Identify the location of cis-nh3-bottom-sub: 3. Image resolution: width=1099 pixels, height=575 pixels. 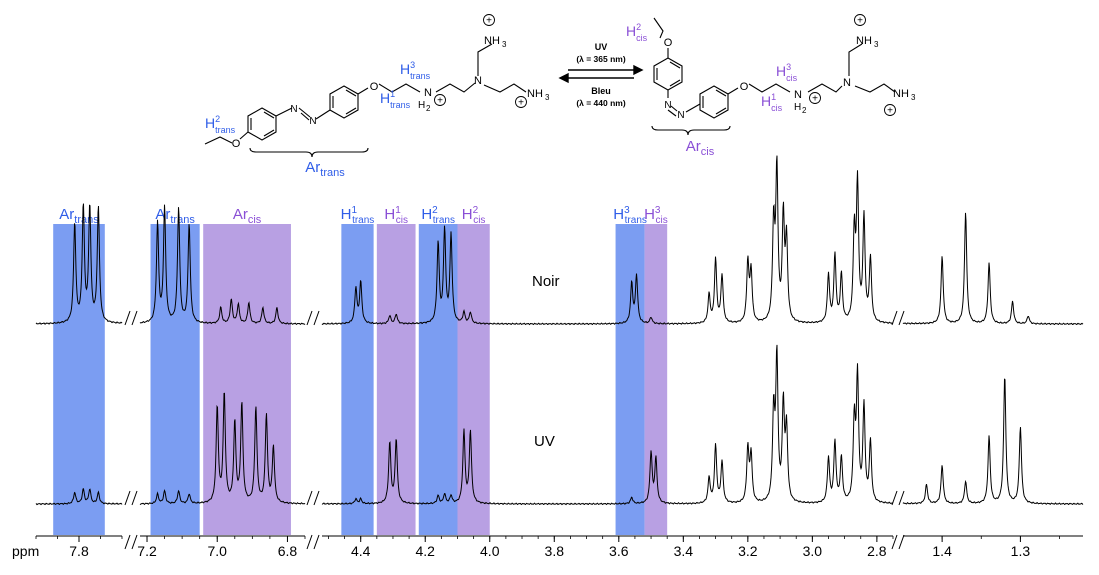
(913, 97).